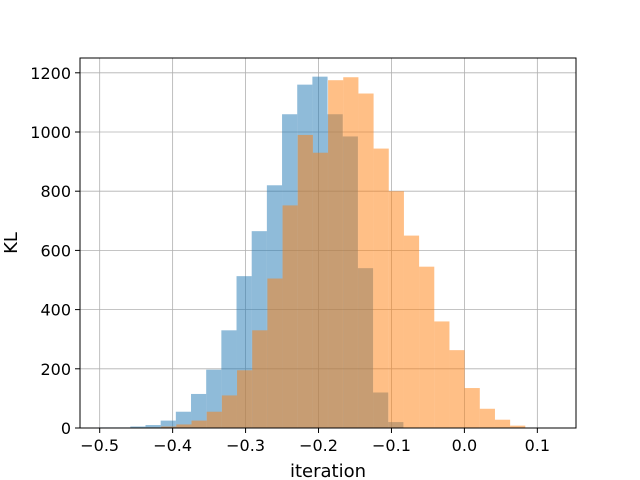 The width and height of the screenshot is (640, 480). I want to click on y-tick-label: 400, so click(55, 310).